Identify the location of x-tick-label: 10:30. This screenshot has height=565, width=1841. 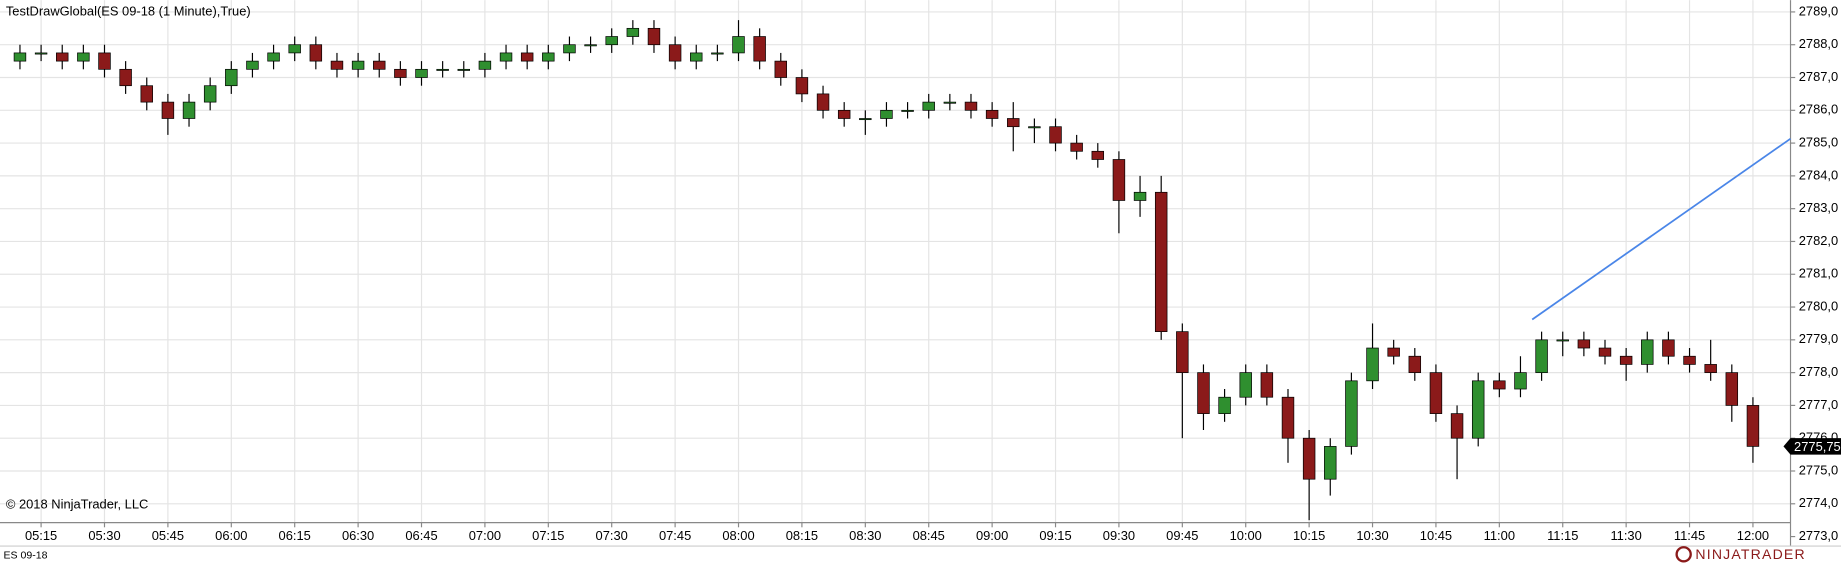
(1372, 535).